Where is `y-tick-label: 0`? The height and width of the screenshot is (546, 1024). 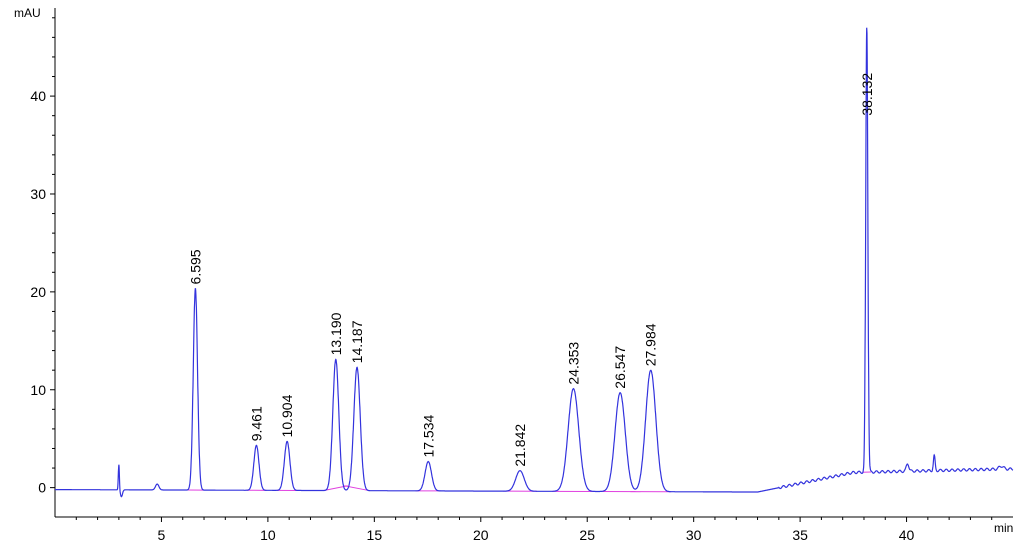 y-tick-label: 0 is located at coordinates (42, 488).